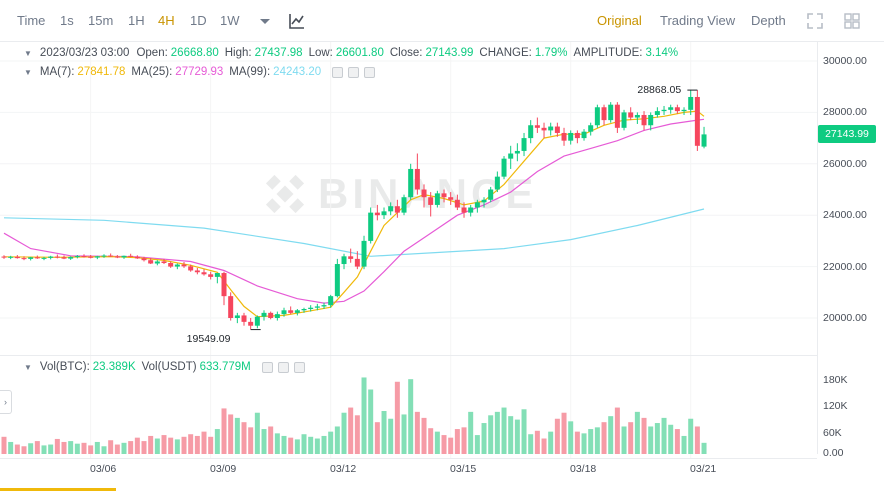  What do you see at coordinates (101, 20) in the screenshot?
I see `interval-15m: 15m` at bounding box center [101, 20].